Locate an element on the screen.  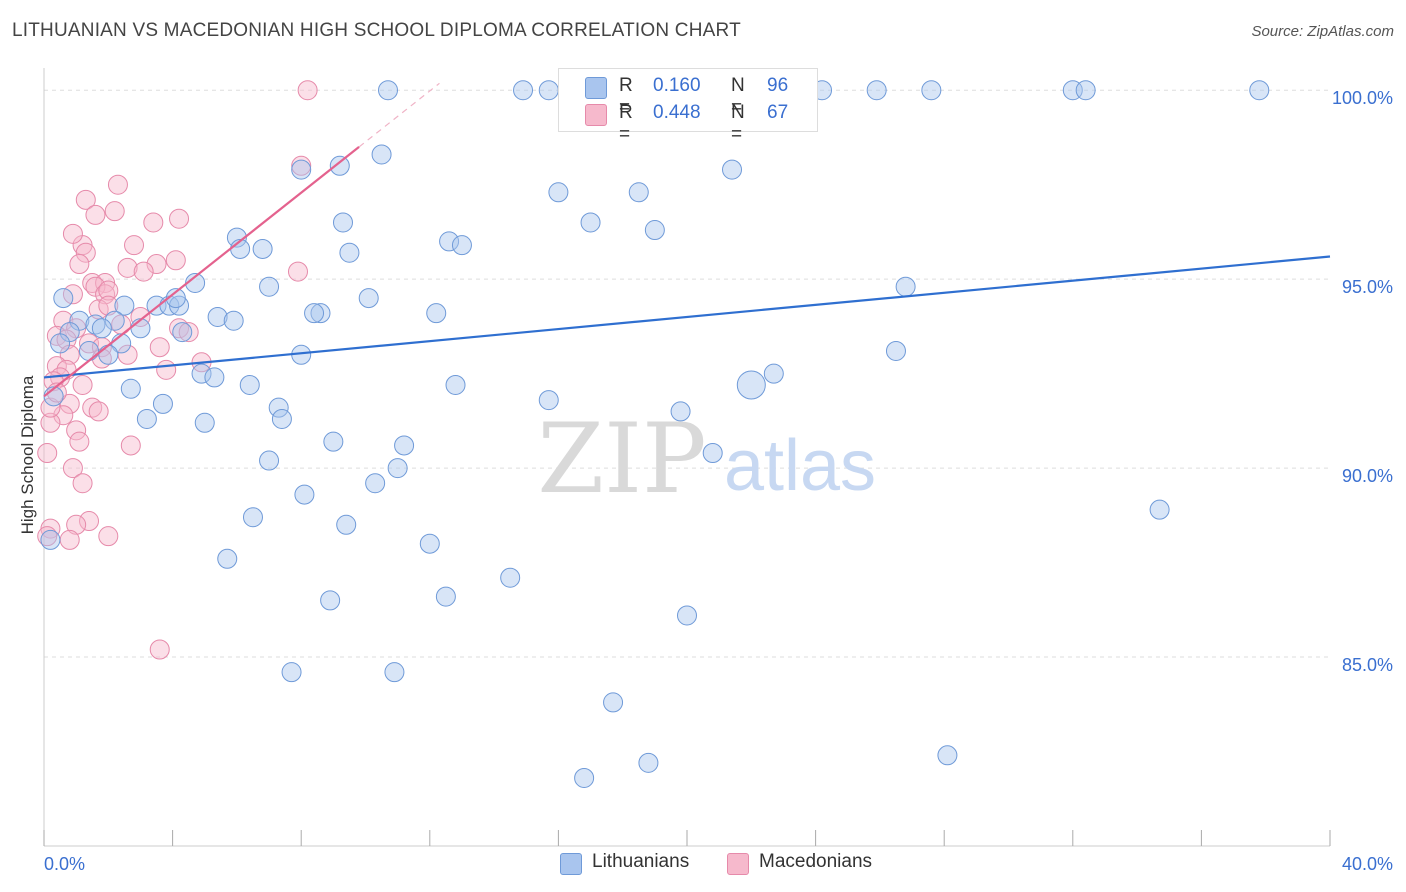
r-label: R = is located at coordinates (626, 96).